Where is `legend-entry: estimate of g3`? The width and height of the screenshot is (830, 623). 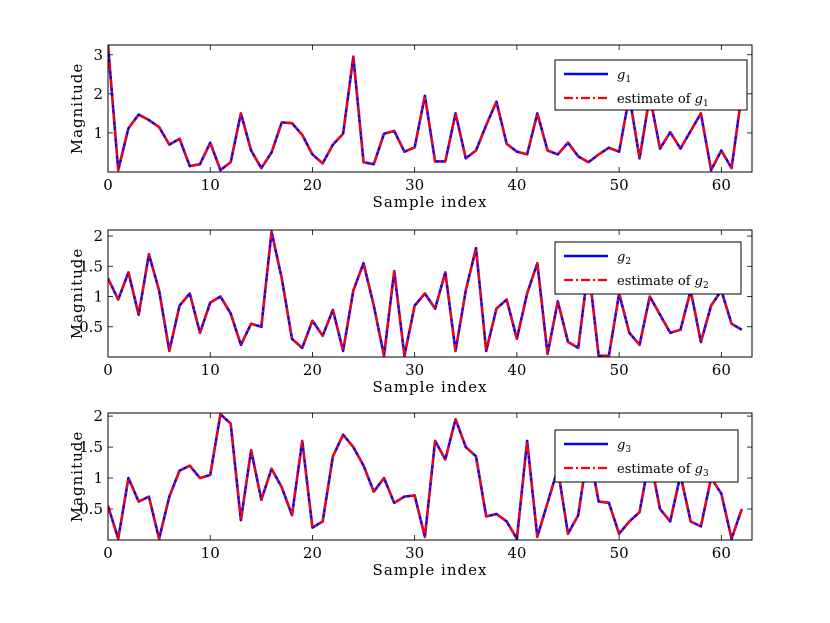
legend-entry: estimate of g3 is located at coordinates (663, 470).